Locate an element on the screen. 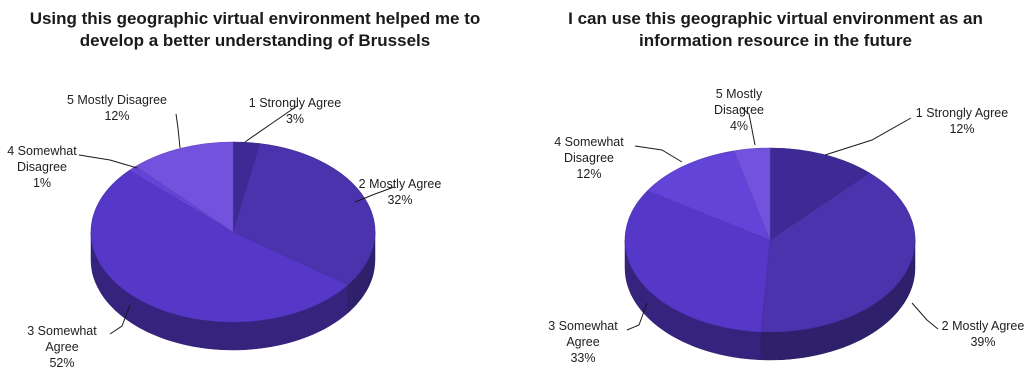 This screenshot has width=1034, height=383. slice-percent: 32% is located at coordinates (399, 200).